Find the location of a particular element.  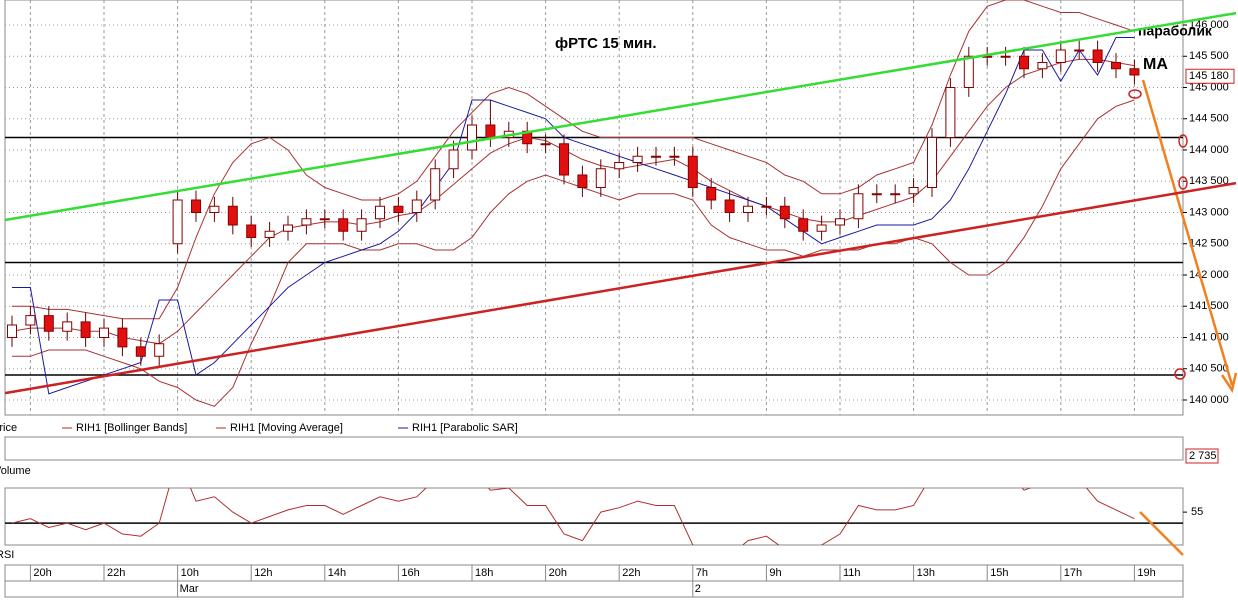

x-tick-label: 16h is located at coordinates (410, 573).